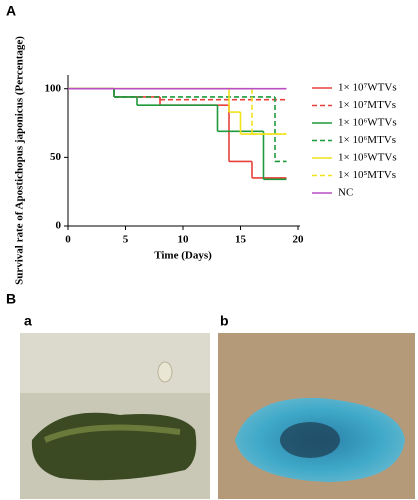 This screenshot has width=418, height=500. Describe the element at coordinates (367, 158) in the screenshot. I see `legend-label: 1× 10⁵WTVs` at that location.